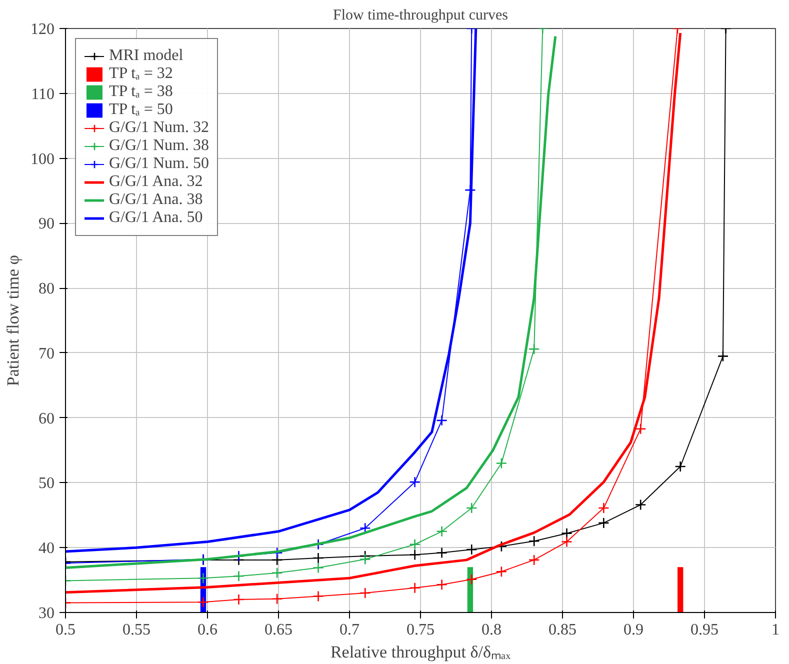 The height and width of the screenshot is (664, 789). Describe the element at coordinates (66, 630) in the screenshot. I see `x-tick-label: 0.5` at that location.